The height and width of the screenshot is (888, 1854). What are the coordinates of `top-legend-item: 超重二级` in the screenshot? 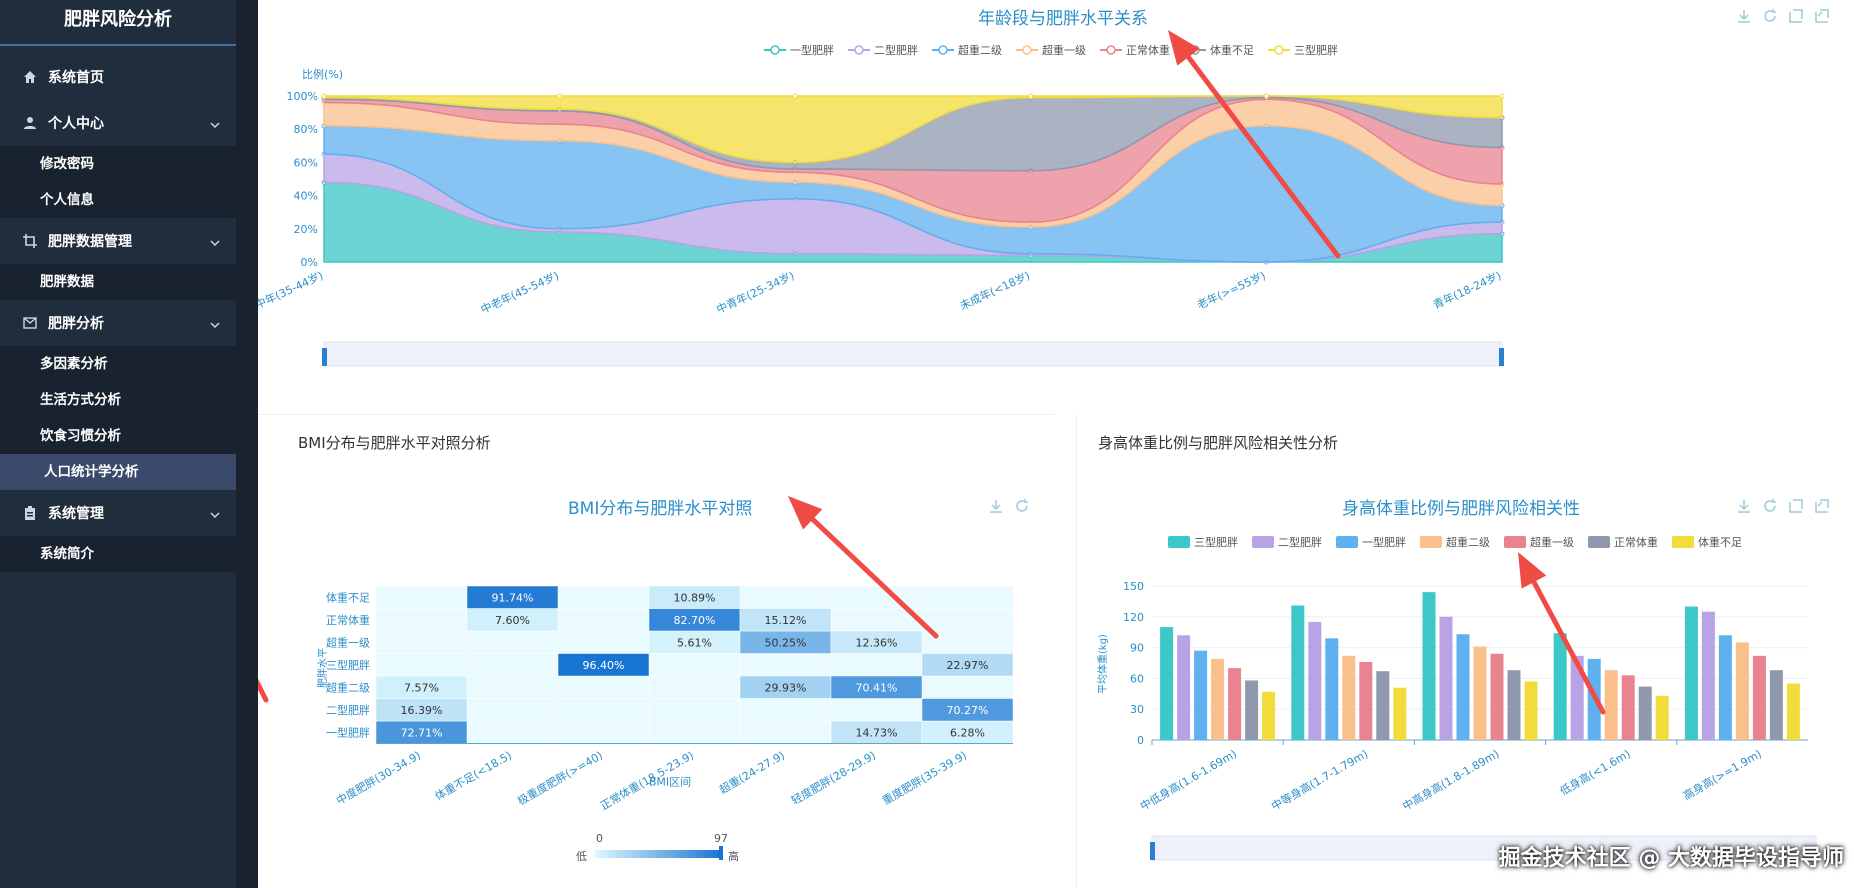 It's located at (967, 50).